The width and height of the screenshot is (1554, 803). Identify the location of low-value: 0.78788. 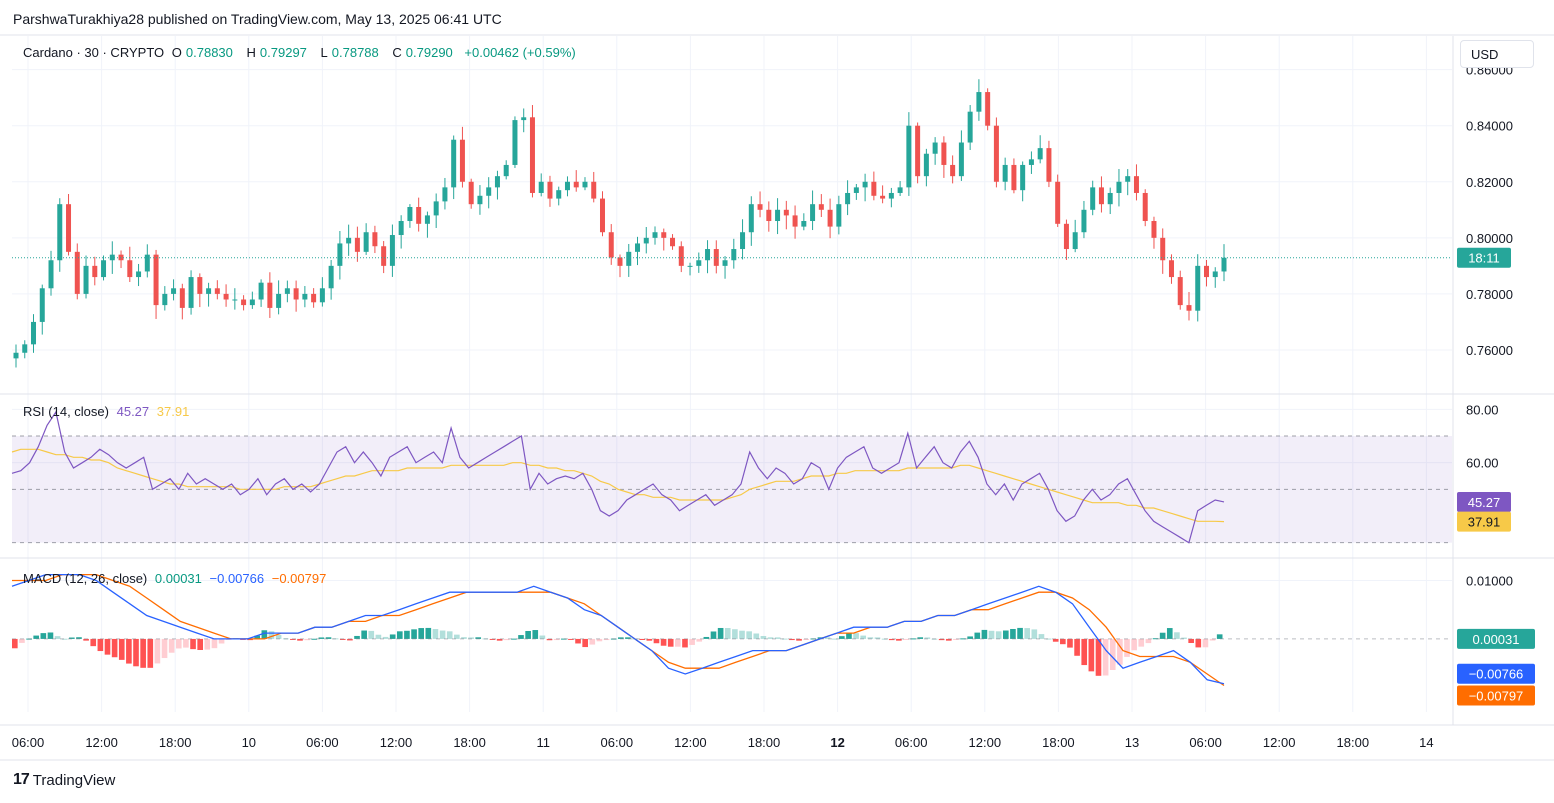
(355, 52).